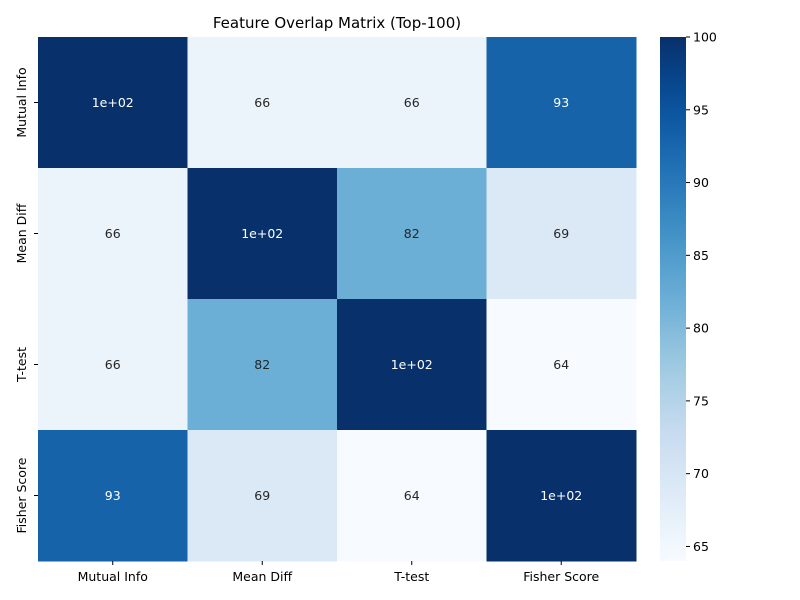 This screenshot has height=600, width=800. What do you see at coordinates (26, 300) in the screenshot?
I see `y-axis-ticks: Mutual Info Mean Diff T-test Fisher Score` at bounding box center [26, 300].